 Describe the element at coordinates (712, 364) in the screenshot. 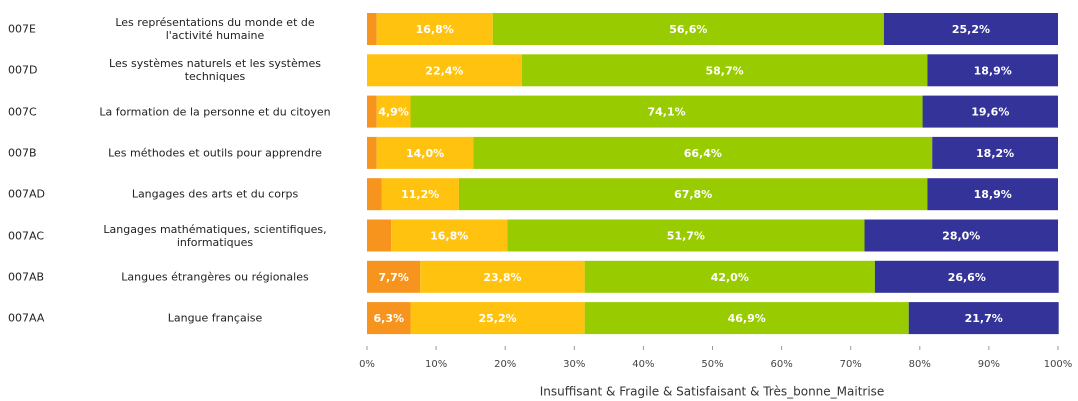

I see `x-tick-label: 50%` at that location.